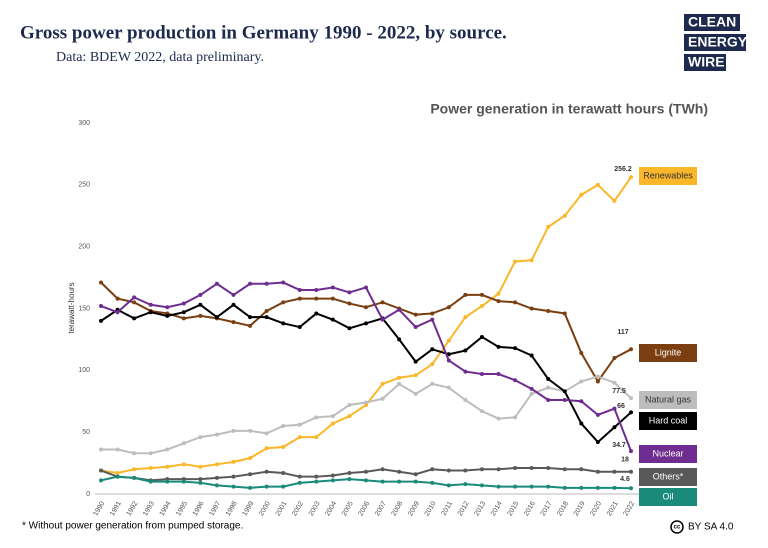  Describe the element at coordinates (677, 528) in the screenshot. I see `cc-text: cc` at that location.